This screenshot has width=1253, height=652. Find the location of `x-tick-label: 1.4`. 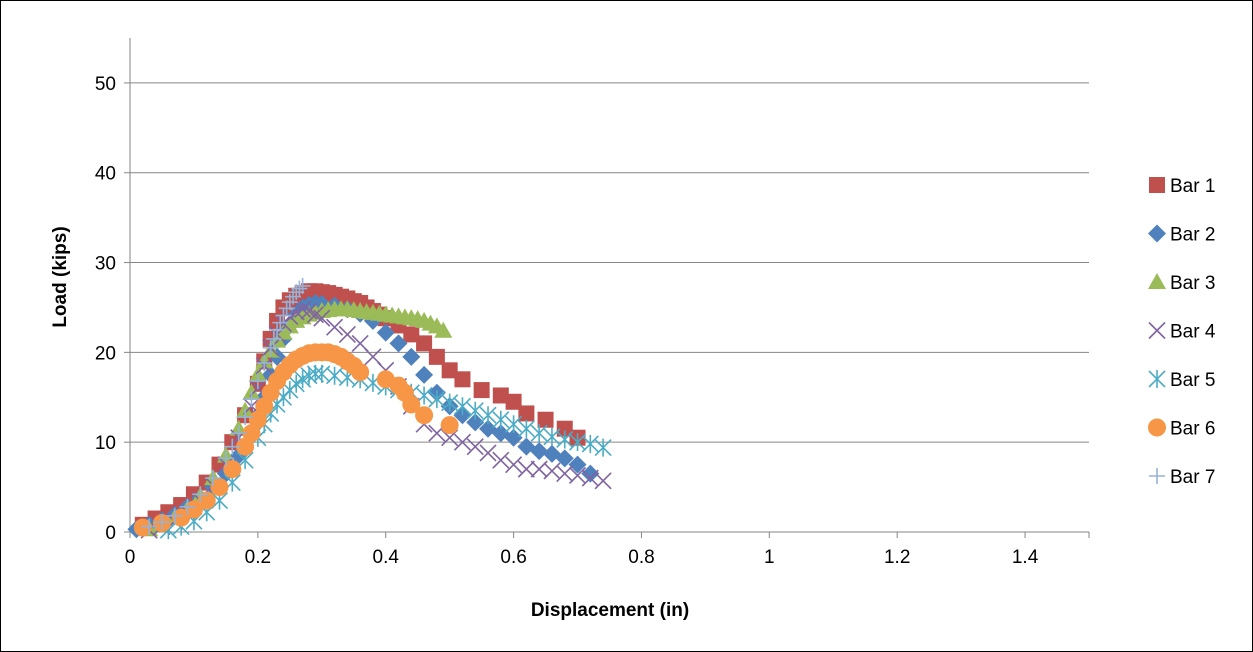

x-tick-label: 1.4 is located at coordinates (1025, 557).